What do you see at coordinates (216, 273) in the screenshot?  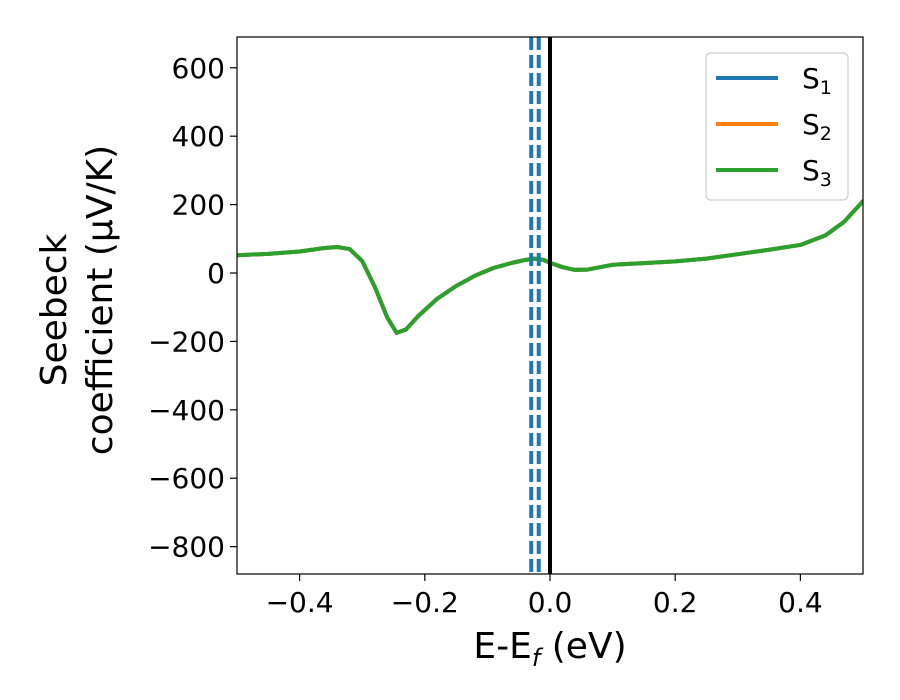 I see `y-tick-label: 0` at bounding box center [216, 273].